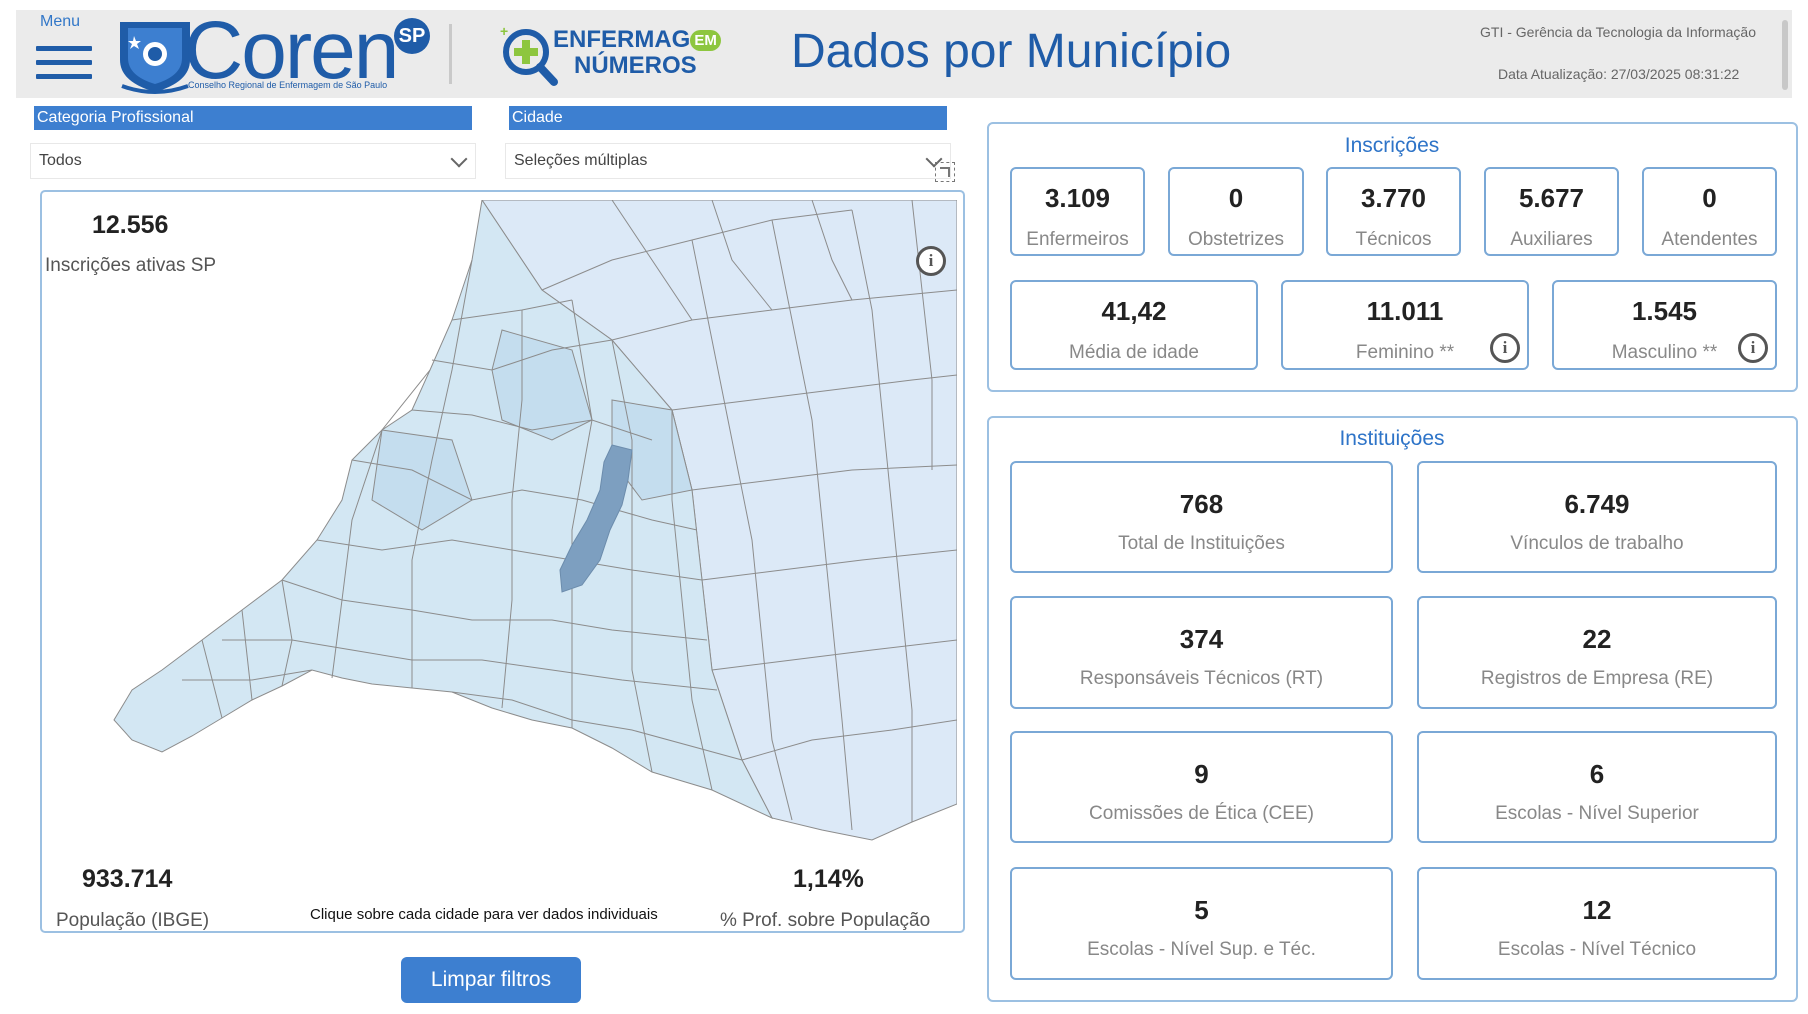 The image size is (1808, 1014). I want to click on categoria-selected-value: Todos, so click(60, 160).